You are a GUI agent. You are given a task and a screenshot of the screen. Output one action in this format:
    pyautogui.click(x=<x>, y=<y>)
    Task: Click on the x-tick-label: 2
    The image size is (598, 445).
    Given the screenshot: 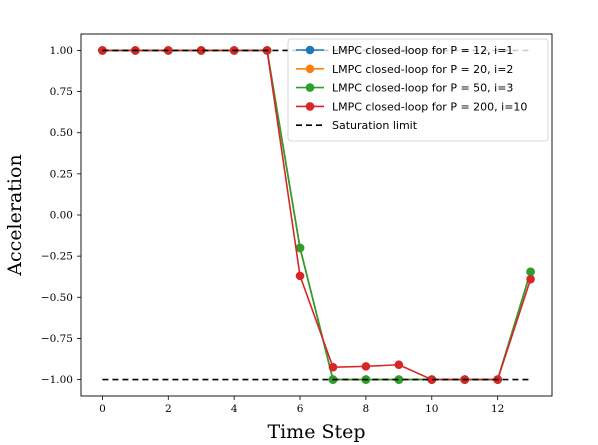 What is the action you would take?
    pyautogui.click(x=168, y=409)
    